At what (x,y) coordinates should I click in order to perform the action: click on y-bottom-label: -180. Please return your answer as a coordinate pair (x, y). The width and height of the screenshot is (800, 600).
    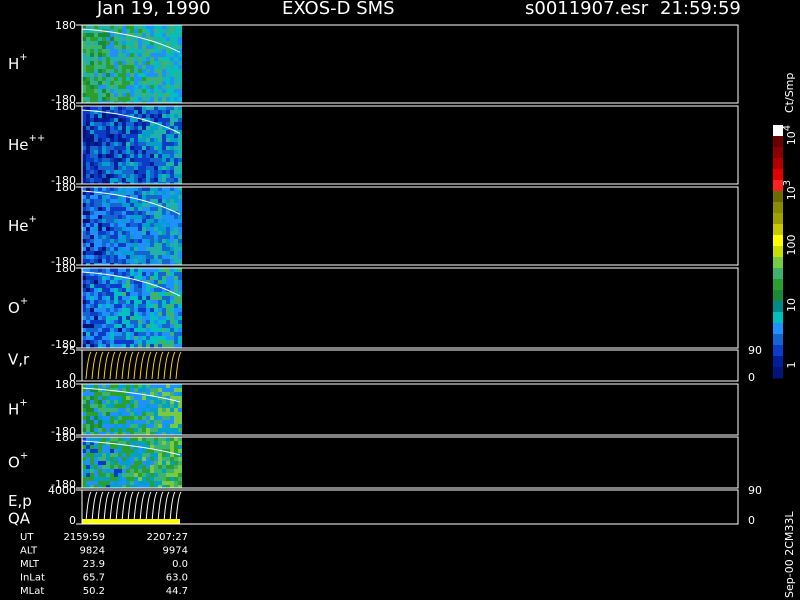
    Looking at the image, I should click on (63, 431).